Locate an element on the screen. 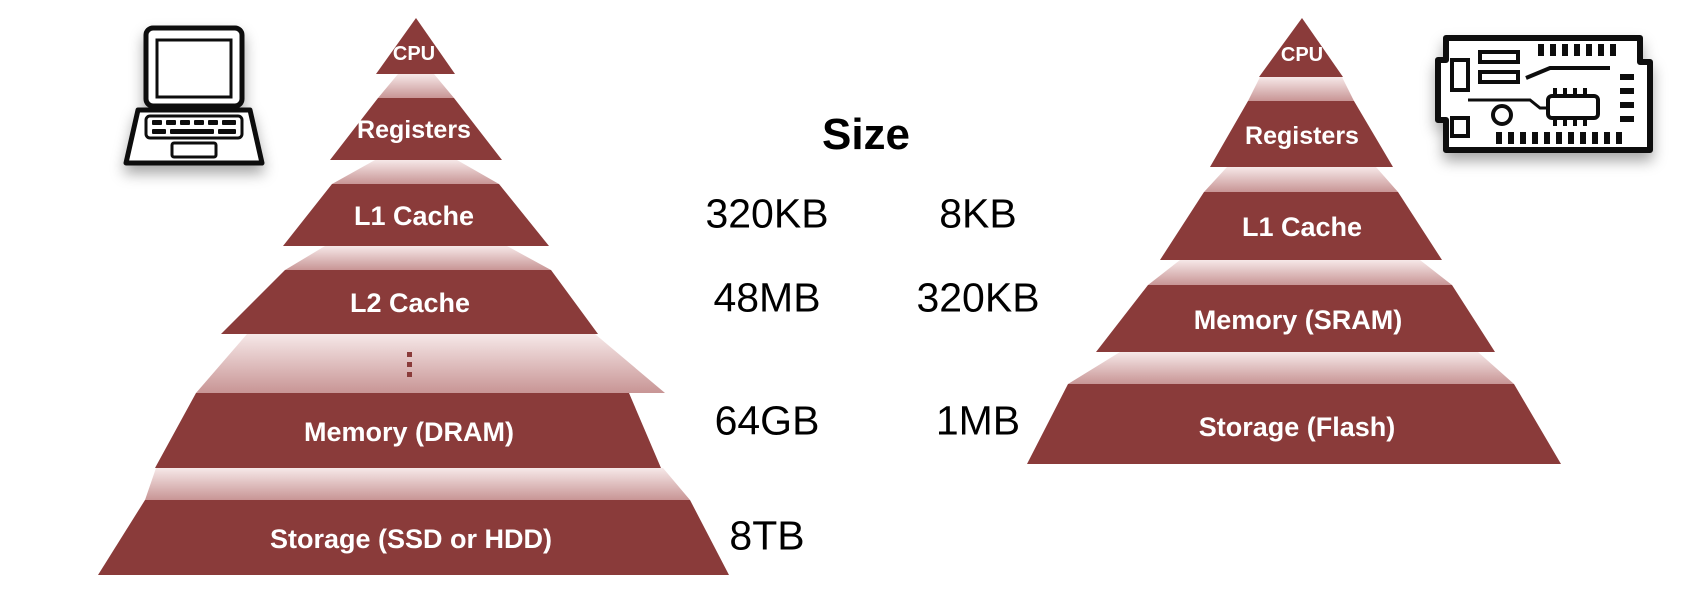 The image size is (1686, 607). laptop-size-l1: 320KB is located at coordinates (767, 213).